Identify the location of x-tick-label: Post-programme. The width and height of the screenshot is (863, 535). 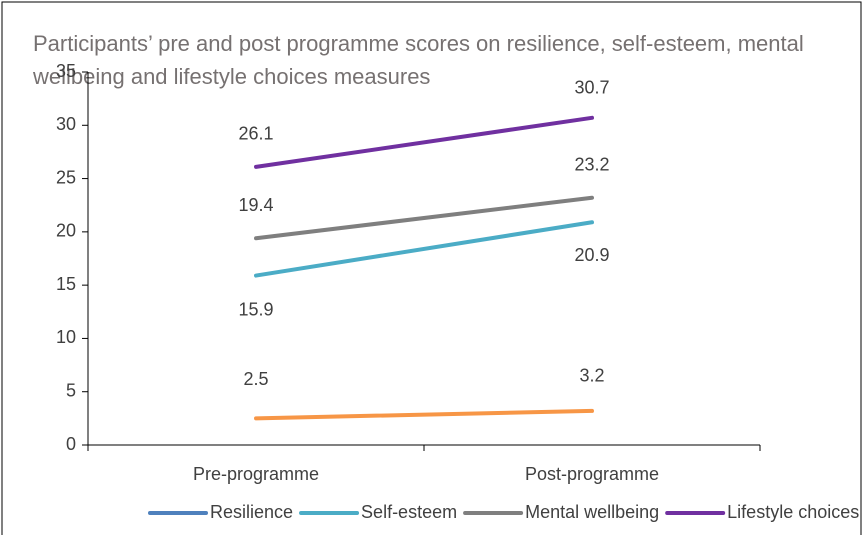
(592, 474).